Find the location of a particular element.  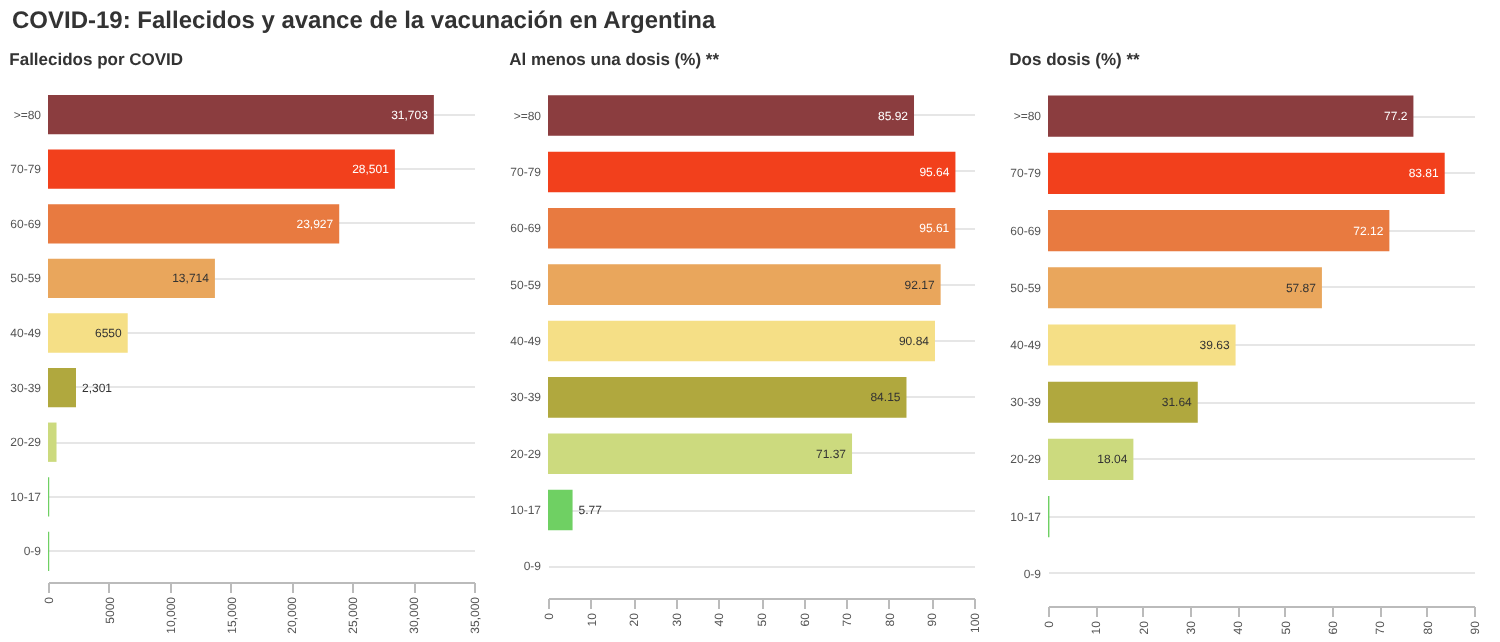

chart-title: Fallecidos por COVID is located at coordinates (96, 59).